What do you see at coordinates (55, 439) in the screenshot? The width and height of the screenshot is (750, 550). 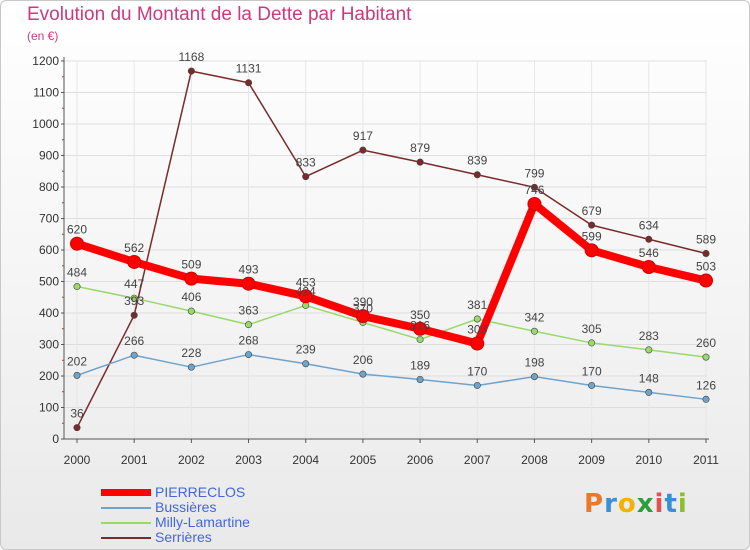 I see `y-tick-label: 0` at bounding box center [55, 439].